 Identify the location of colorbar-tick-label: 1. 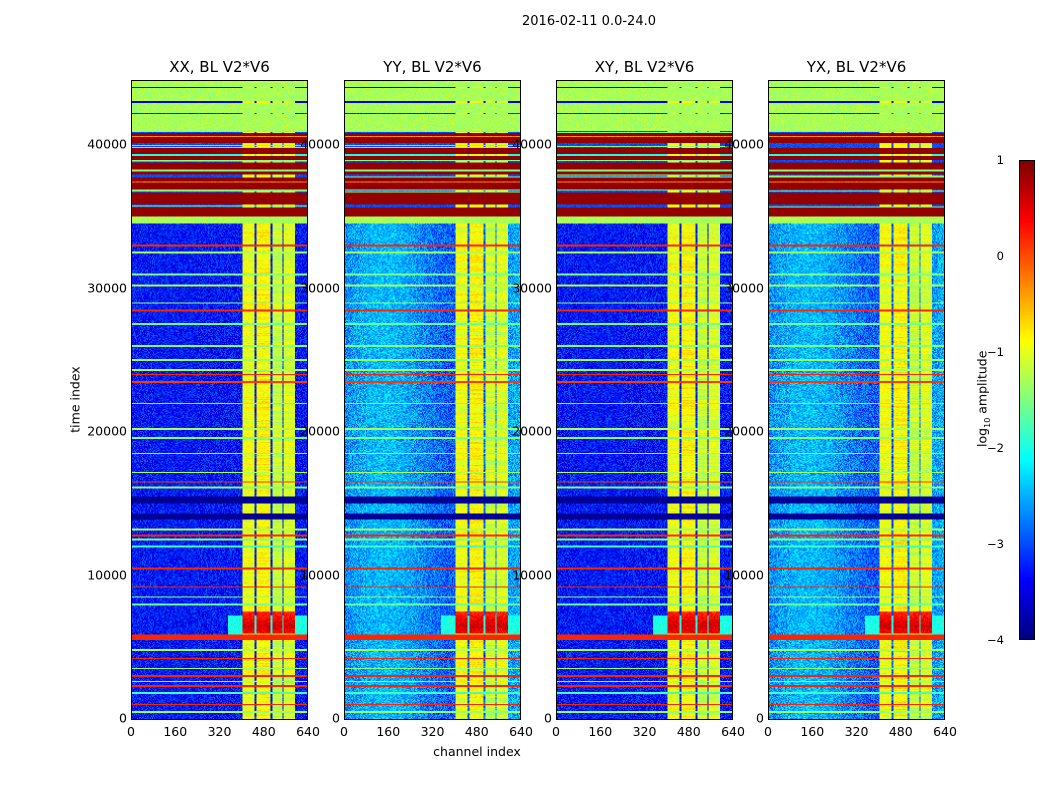
(1000, 160).